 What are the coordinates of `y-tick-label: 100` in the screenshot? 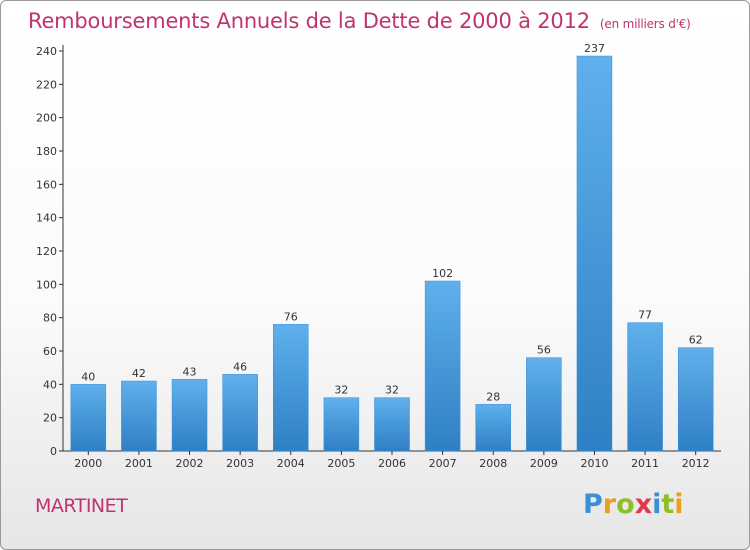 It's located at (46, 284).